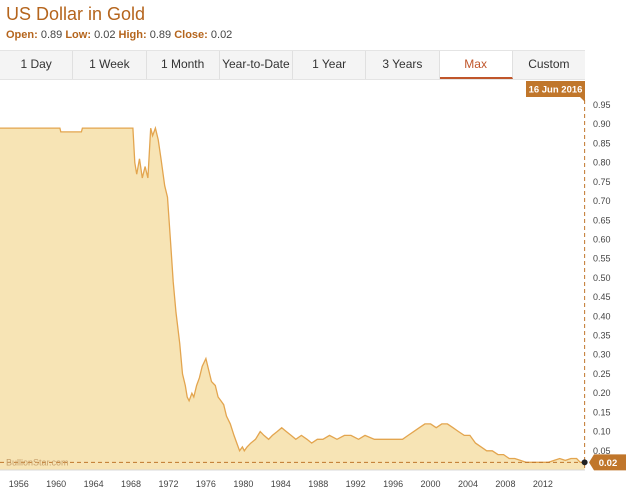 The width and height of the screenshot is (627, 493). What do you see at coordinates (602, 393) in the screenshot?
I see `y-tick-label: 0.20` at bounding box center [602, 393].